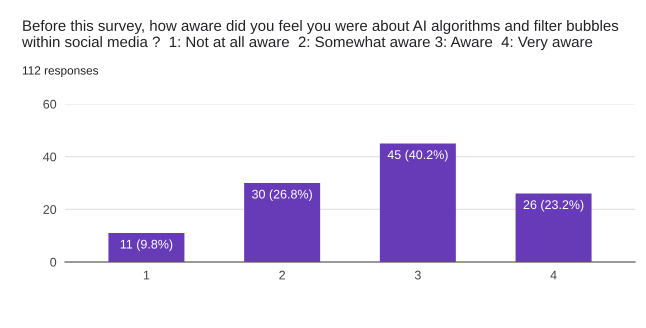 This screenshot has width=646, height=328. What do you see at coordinates (282, 275) in the screenshot?
I see `x-tick-label: 2` at bounding box center [282, 275].